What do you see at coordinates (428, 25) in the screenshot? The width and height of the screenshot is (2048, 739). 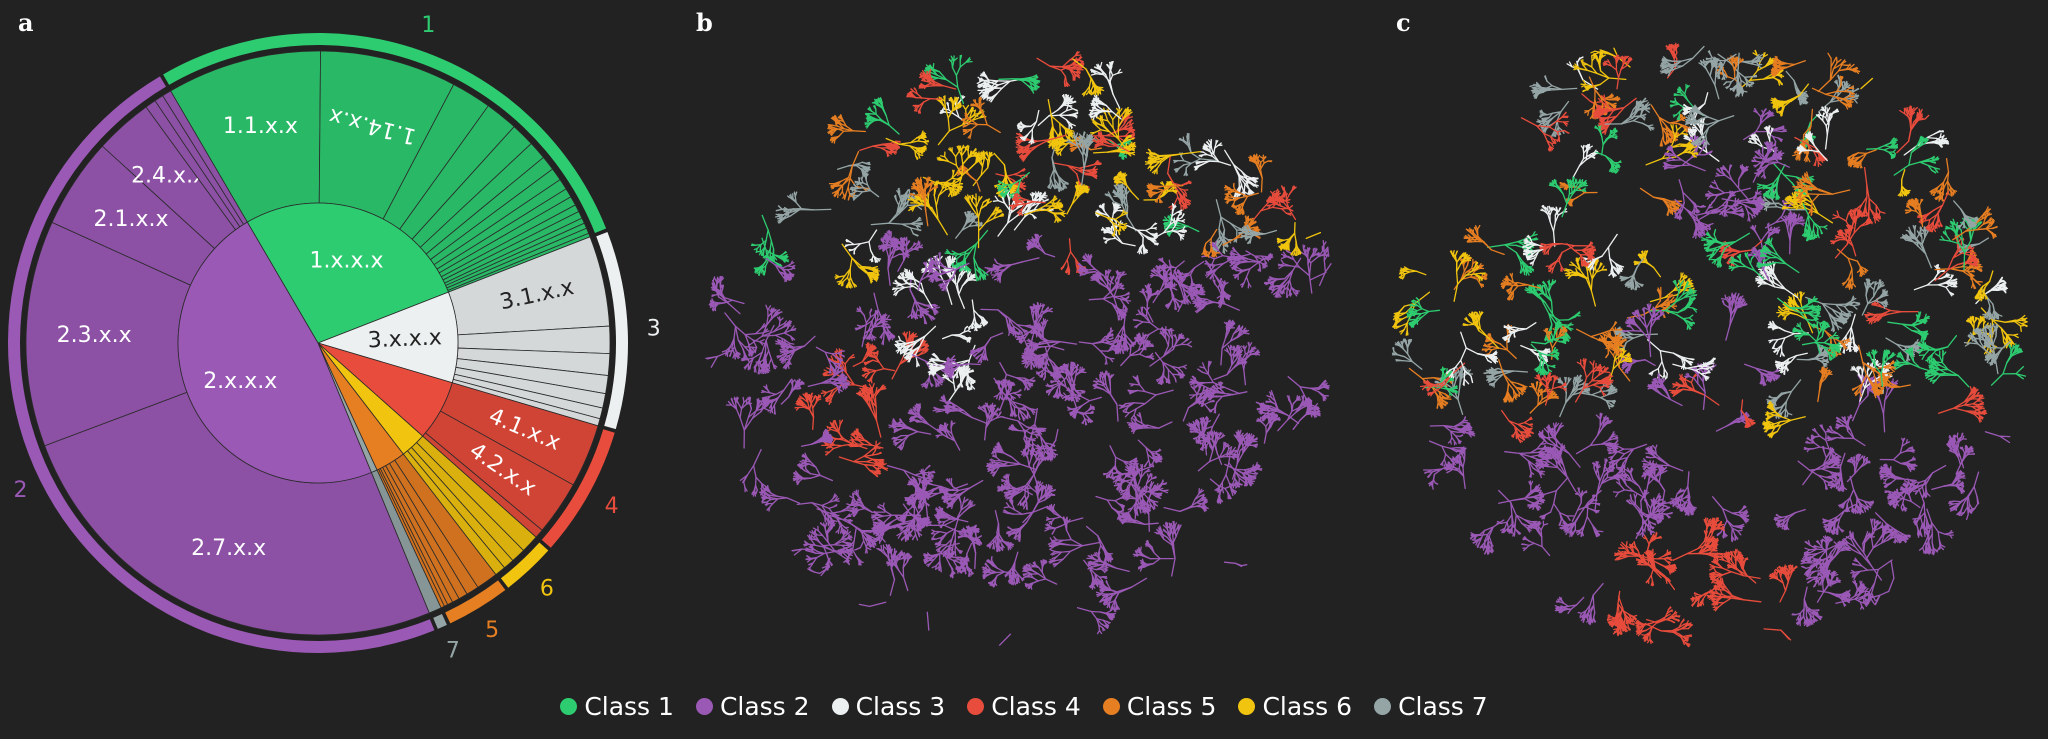 I see `class-number-label: 1` at bounding box center [428, 25].